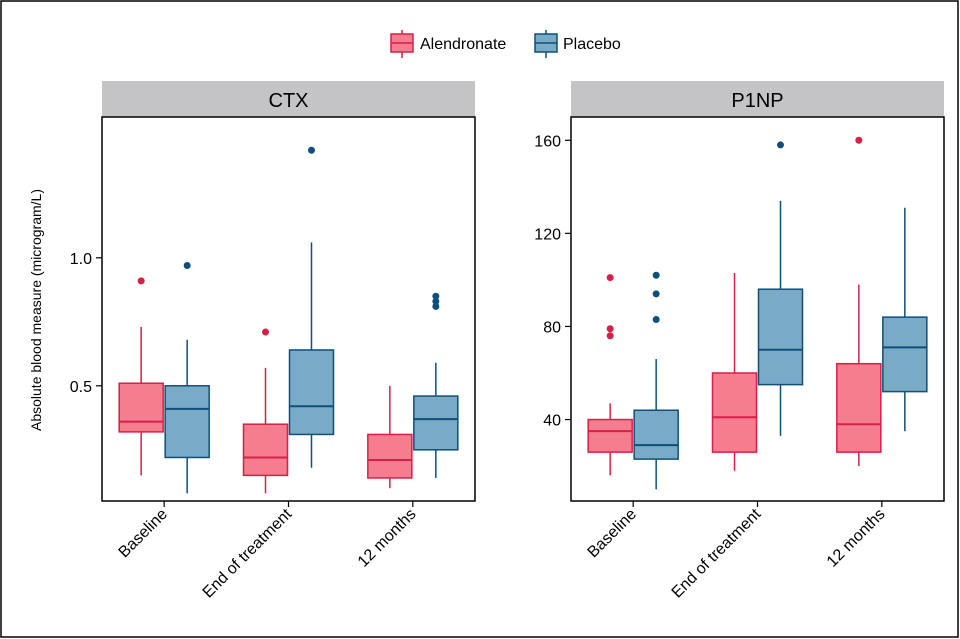 The image size is (960, 639). I want to click on y-tick-label: 80, so click(552, 327).